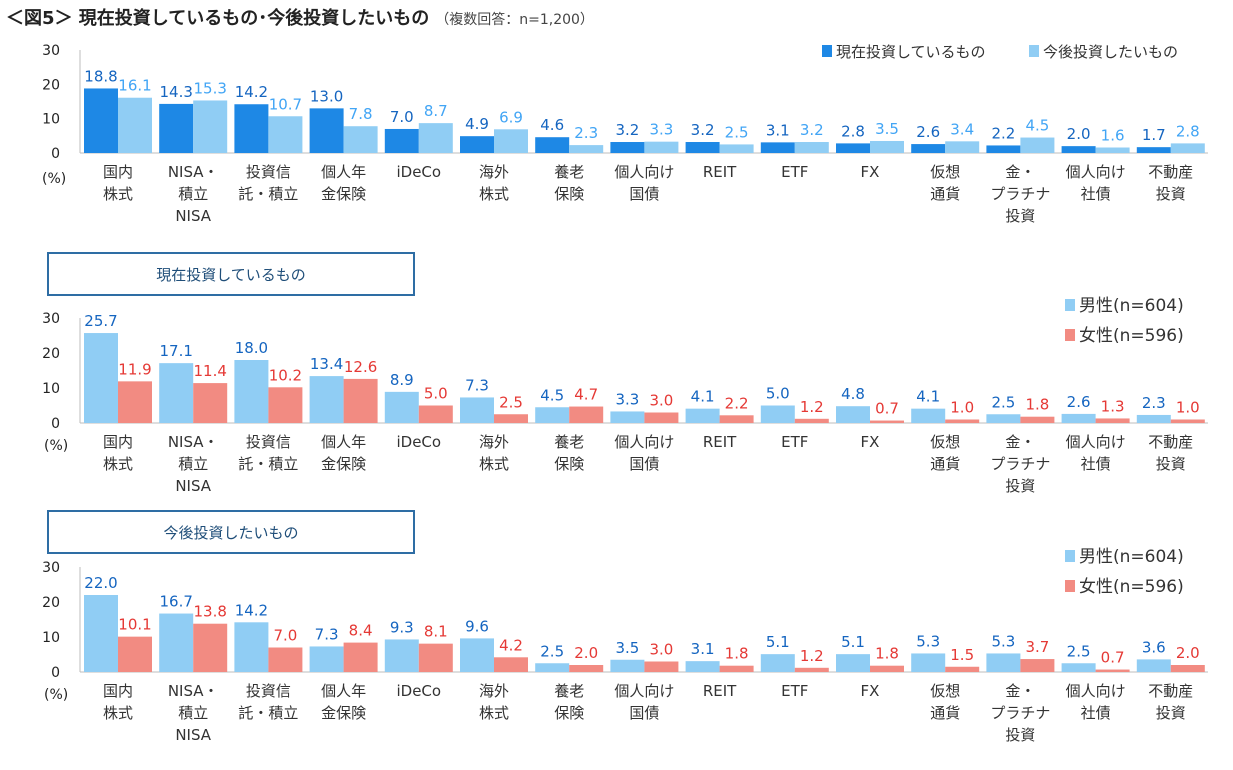 The height and width of the screenshot is (770, 1233). Describe the element at coordinates (1131, 557) in the screenshot. I see `legend-label: 男性(n=604)` at that location.